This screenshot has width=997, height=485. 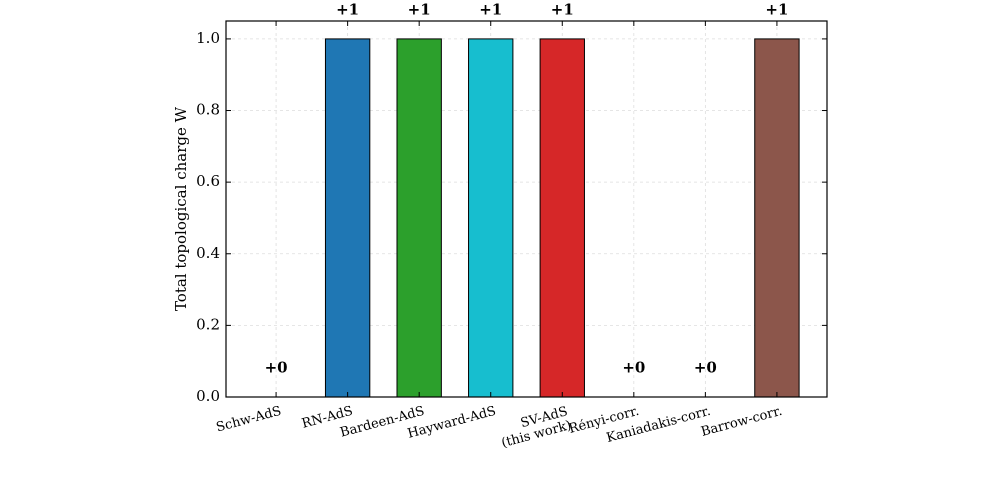 What do you see at coordinates (534, 427) in the screenshot?
I see `x-tick-label: SV-AdS(this work)` at bounding box center [534, 427].